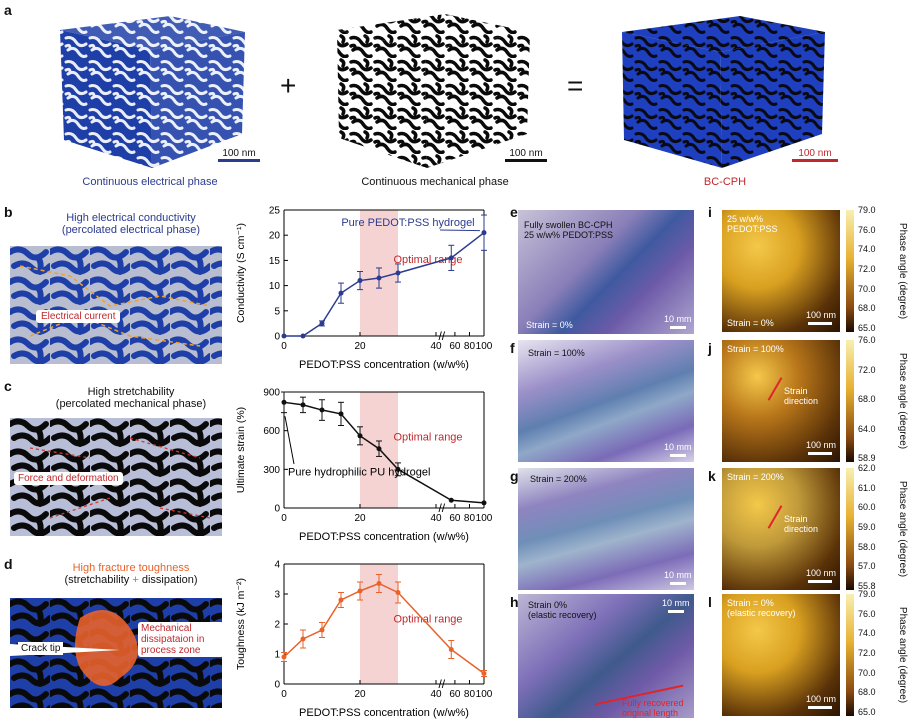 Image resolution: width=919 pixels, height=722 pixels. I want to click on colorbar-tick: 70.0, so click(867, 672).